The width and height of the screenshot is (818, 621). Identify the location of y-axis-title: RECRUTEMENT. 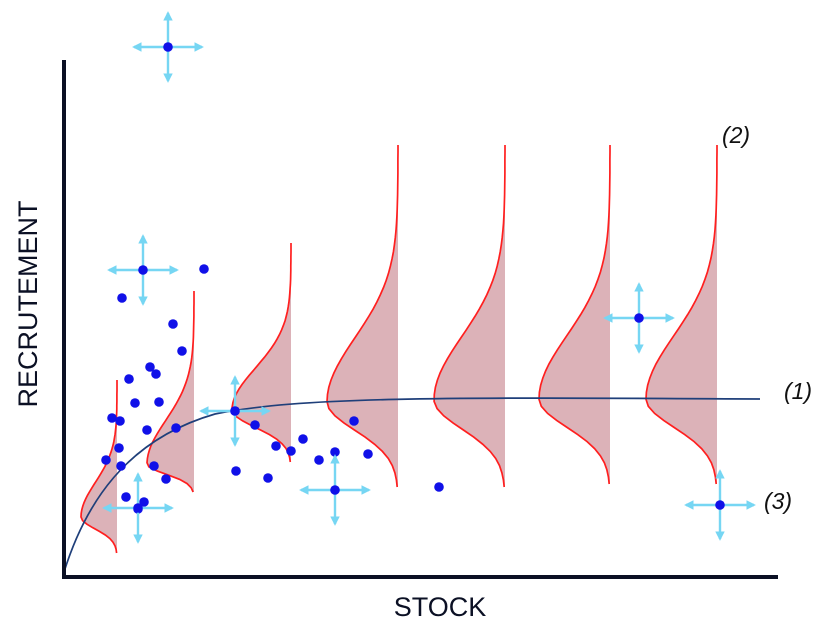
(28, 304).